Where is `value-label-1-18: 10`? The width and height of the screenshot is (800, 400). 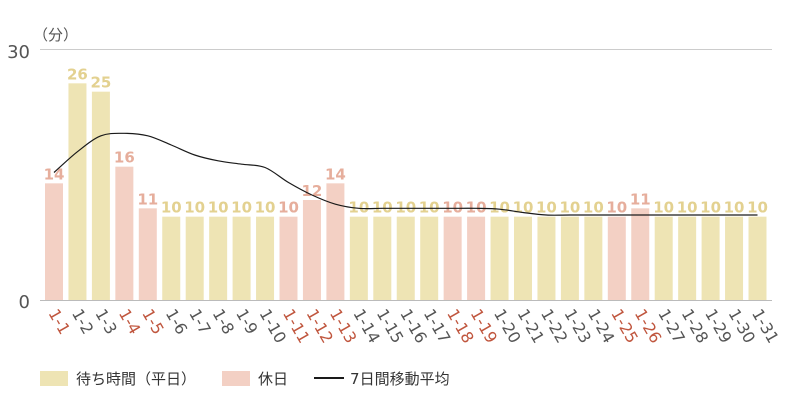 value-label-1-18: 10 is located at coordinates (452, 208).